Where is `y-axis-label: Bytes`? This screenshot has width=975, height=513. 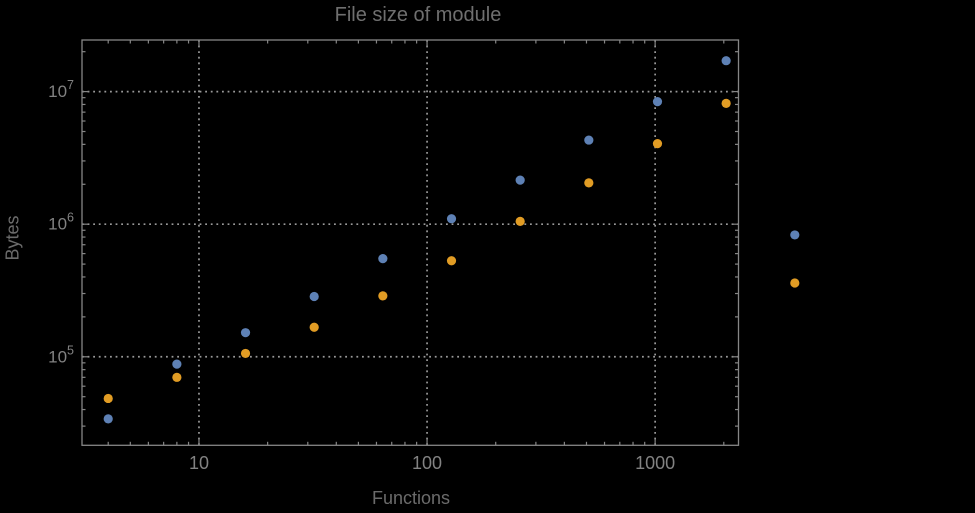 y-axis-label: Bytes is located at coordinates (12, 238).